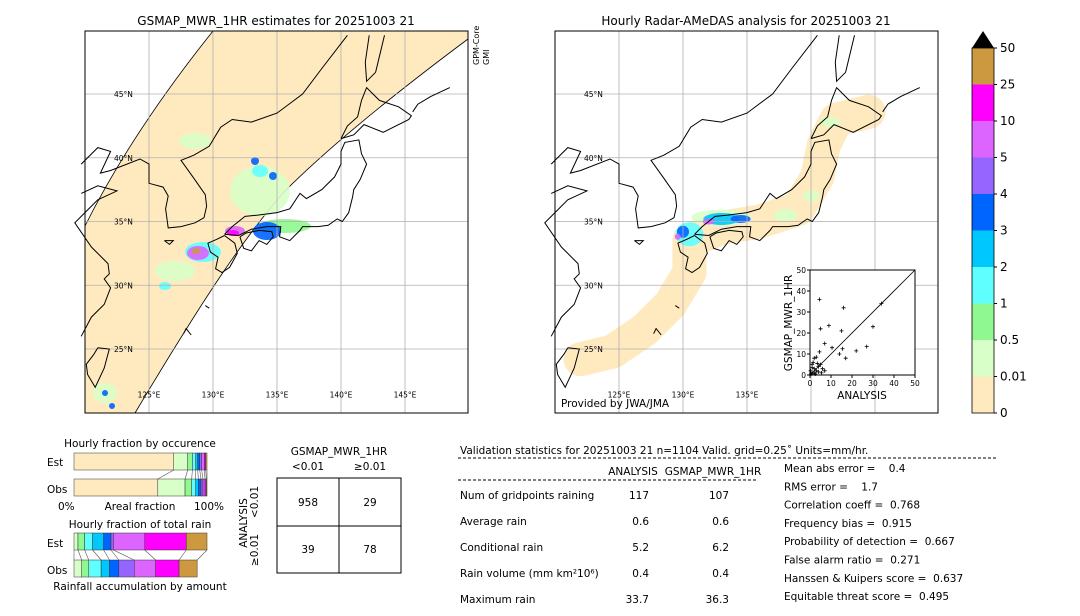 The image size is (1080, 616). Describe the element at coordinates (149, 394) in the screenshot. I see `longitude-label: 125°E` at that location.